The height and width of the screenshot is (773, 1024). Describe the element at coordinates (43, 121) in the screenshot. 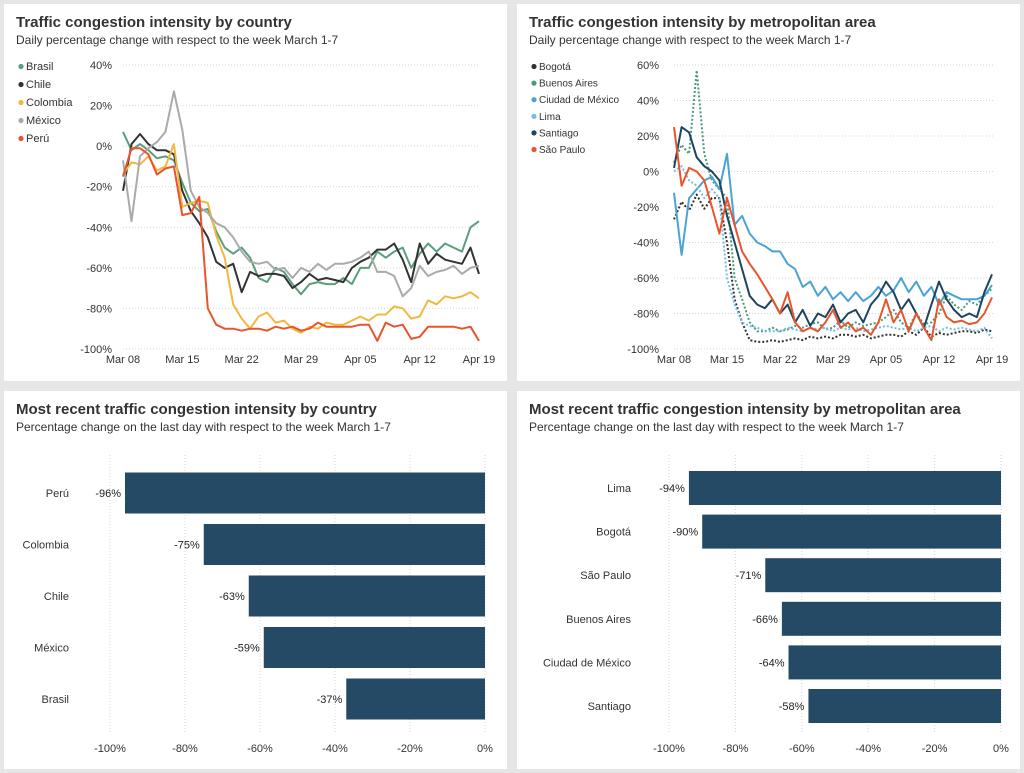

I see `legend-label-mexico: México` at that location.